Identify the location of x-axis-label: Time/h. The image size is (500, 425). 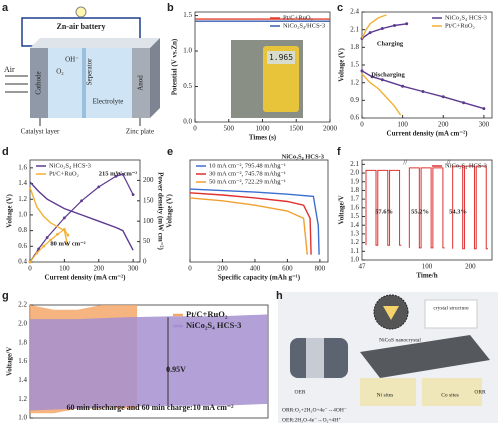
(426, 276).